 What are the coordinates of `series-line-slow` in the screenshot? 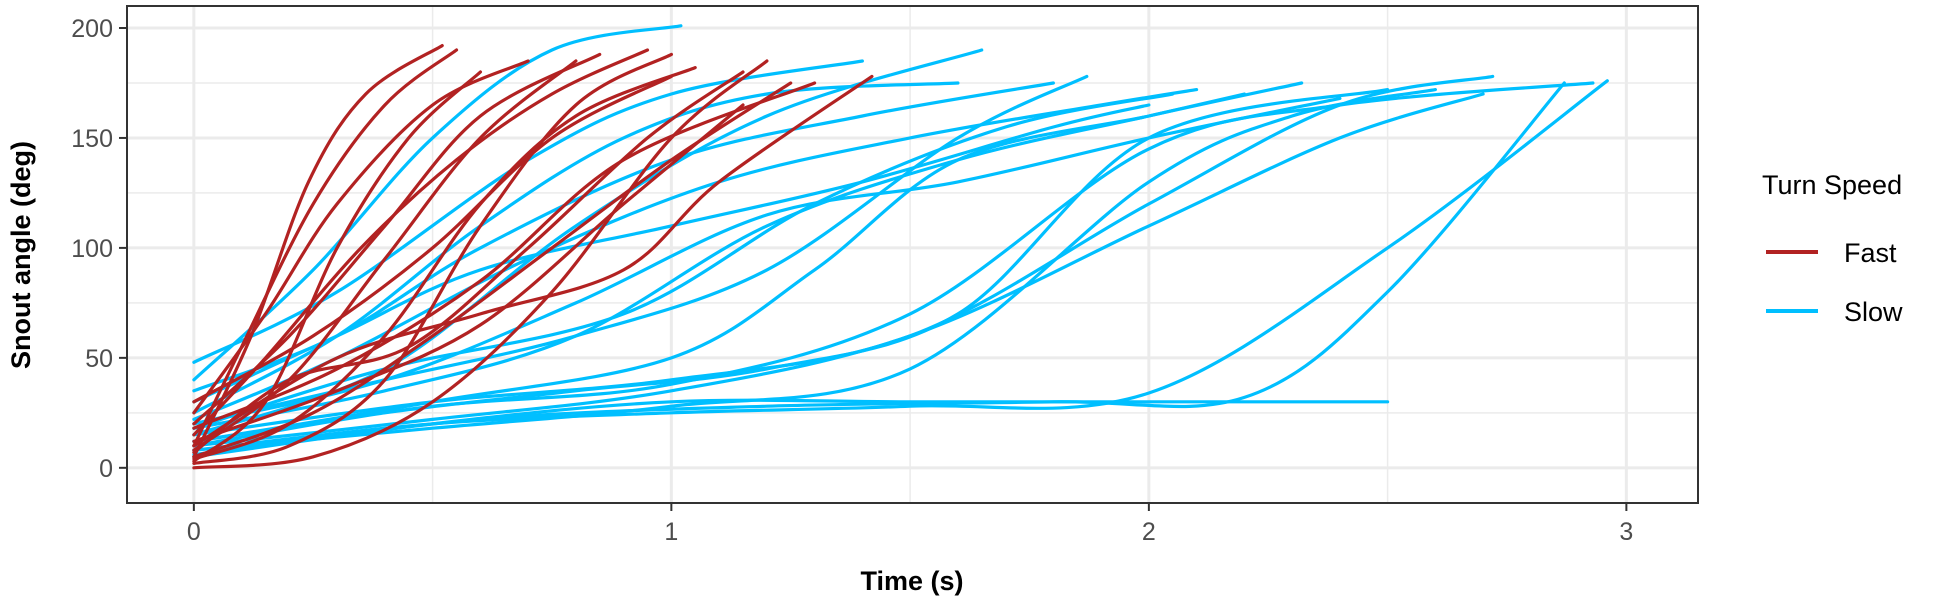 It's located at (791, 428).